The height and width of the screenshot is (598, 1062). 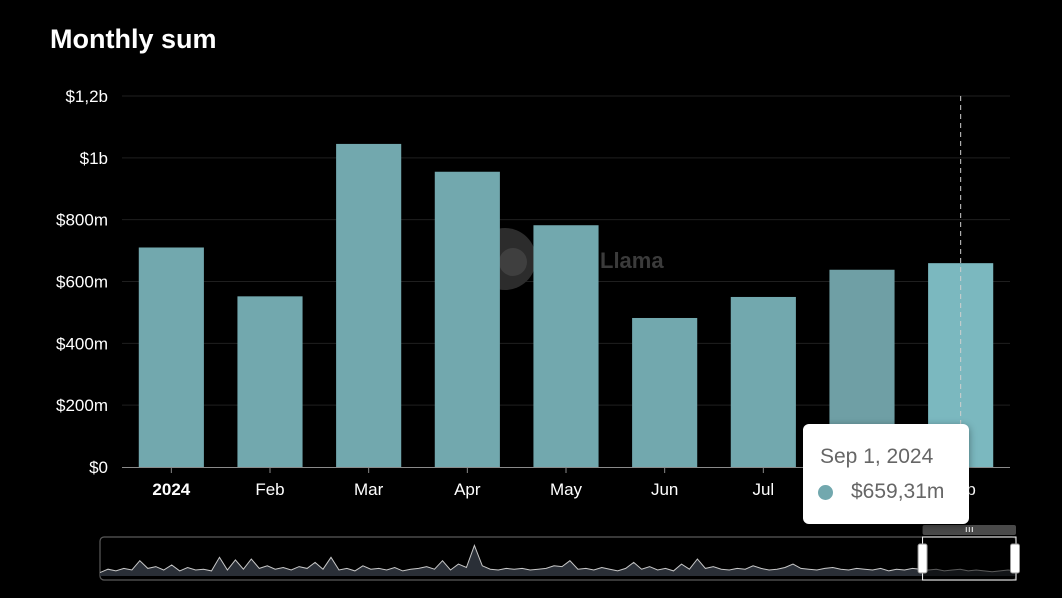 I want to click on slider-right-handle, so click(x=1015, y=558).